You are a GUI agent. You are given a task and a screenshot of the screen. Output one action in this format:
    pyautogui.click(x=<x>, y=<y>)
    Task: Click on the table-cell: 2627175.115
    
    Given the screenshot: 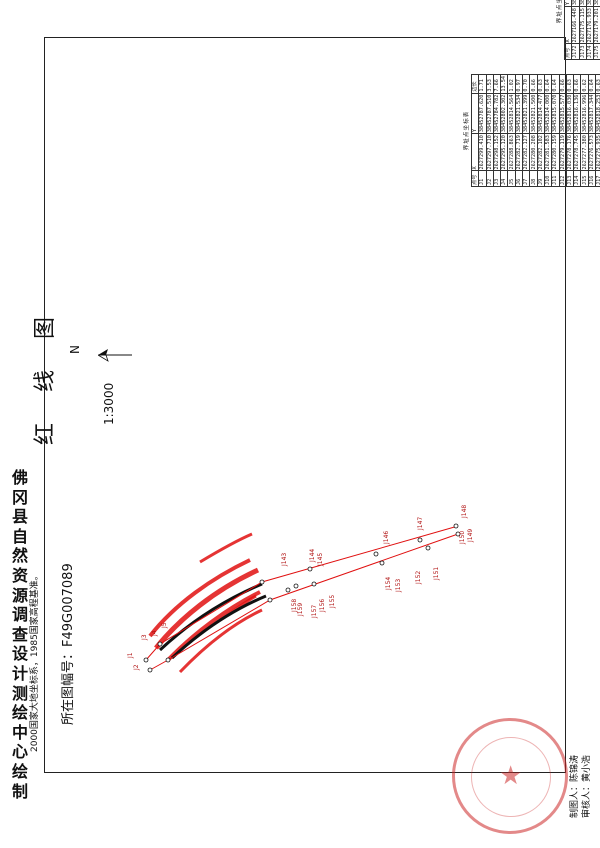 What is the action you would take?
    pyautogui.click(x=583, y=25)
    